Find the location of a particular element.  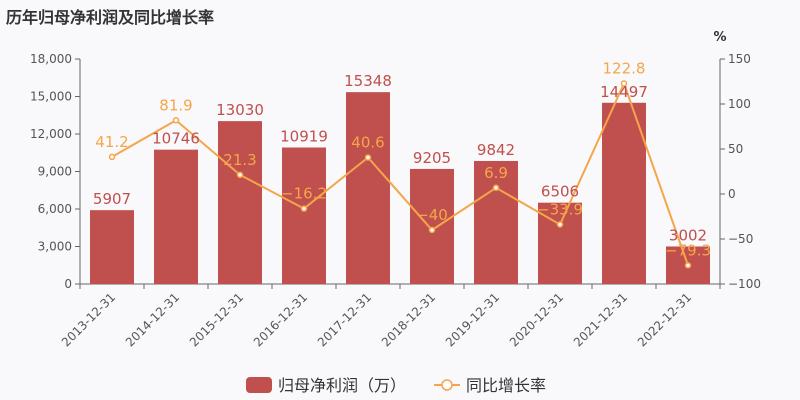

line-value-label: −33.9 is located at coordinates (560, 210).